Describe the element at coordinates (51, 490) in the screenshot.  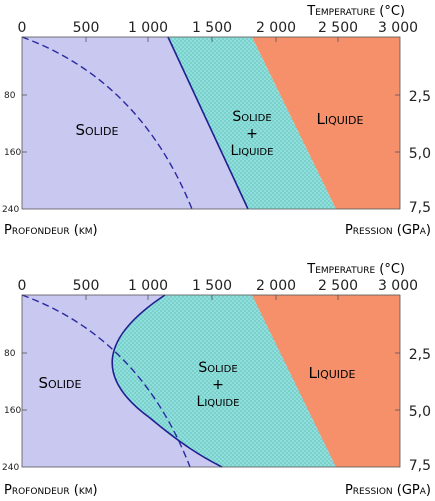
I see `depth-axis-label-2: Profondeur (km)` at that location.